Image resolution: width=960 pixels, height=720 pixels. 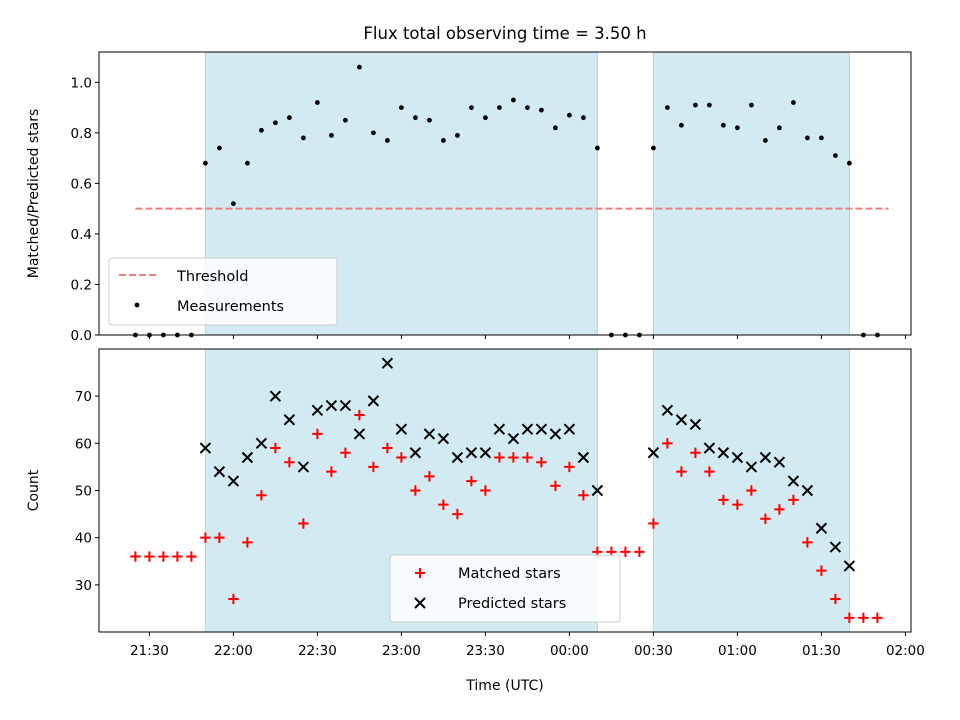 What do you see at coordinates (230, 307) in the screenshot?
I see `legend-measurements-label: Measurements` at bounding box center [230, 307].